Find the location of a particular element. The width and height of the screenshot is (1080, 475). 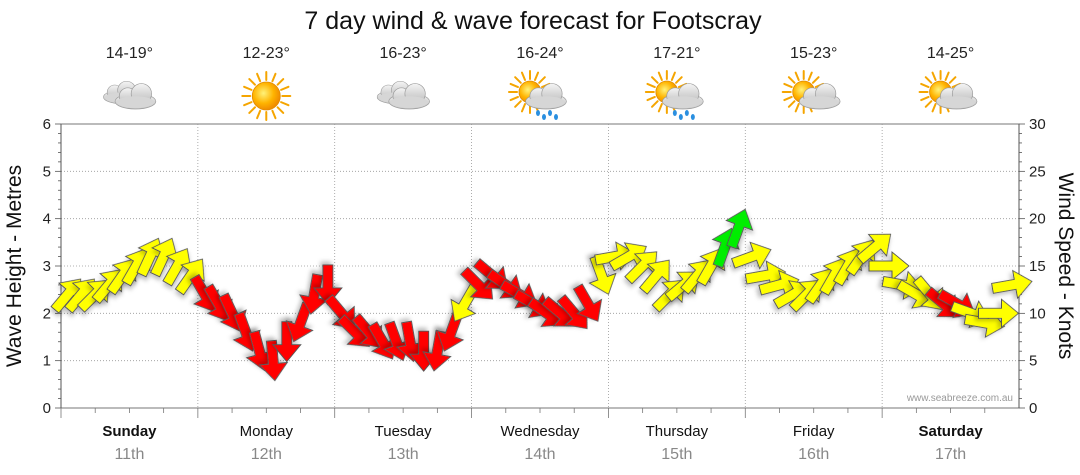

day-date-label: 14th is located at coordinates (539, 454).